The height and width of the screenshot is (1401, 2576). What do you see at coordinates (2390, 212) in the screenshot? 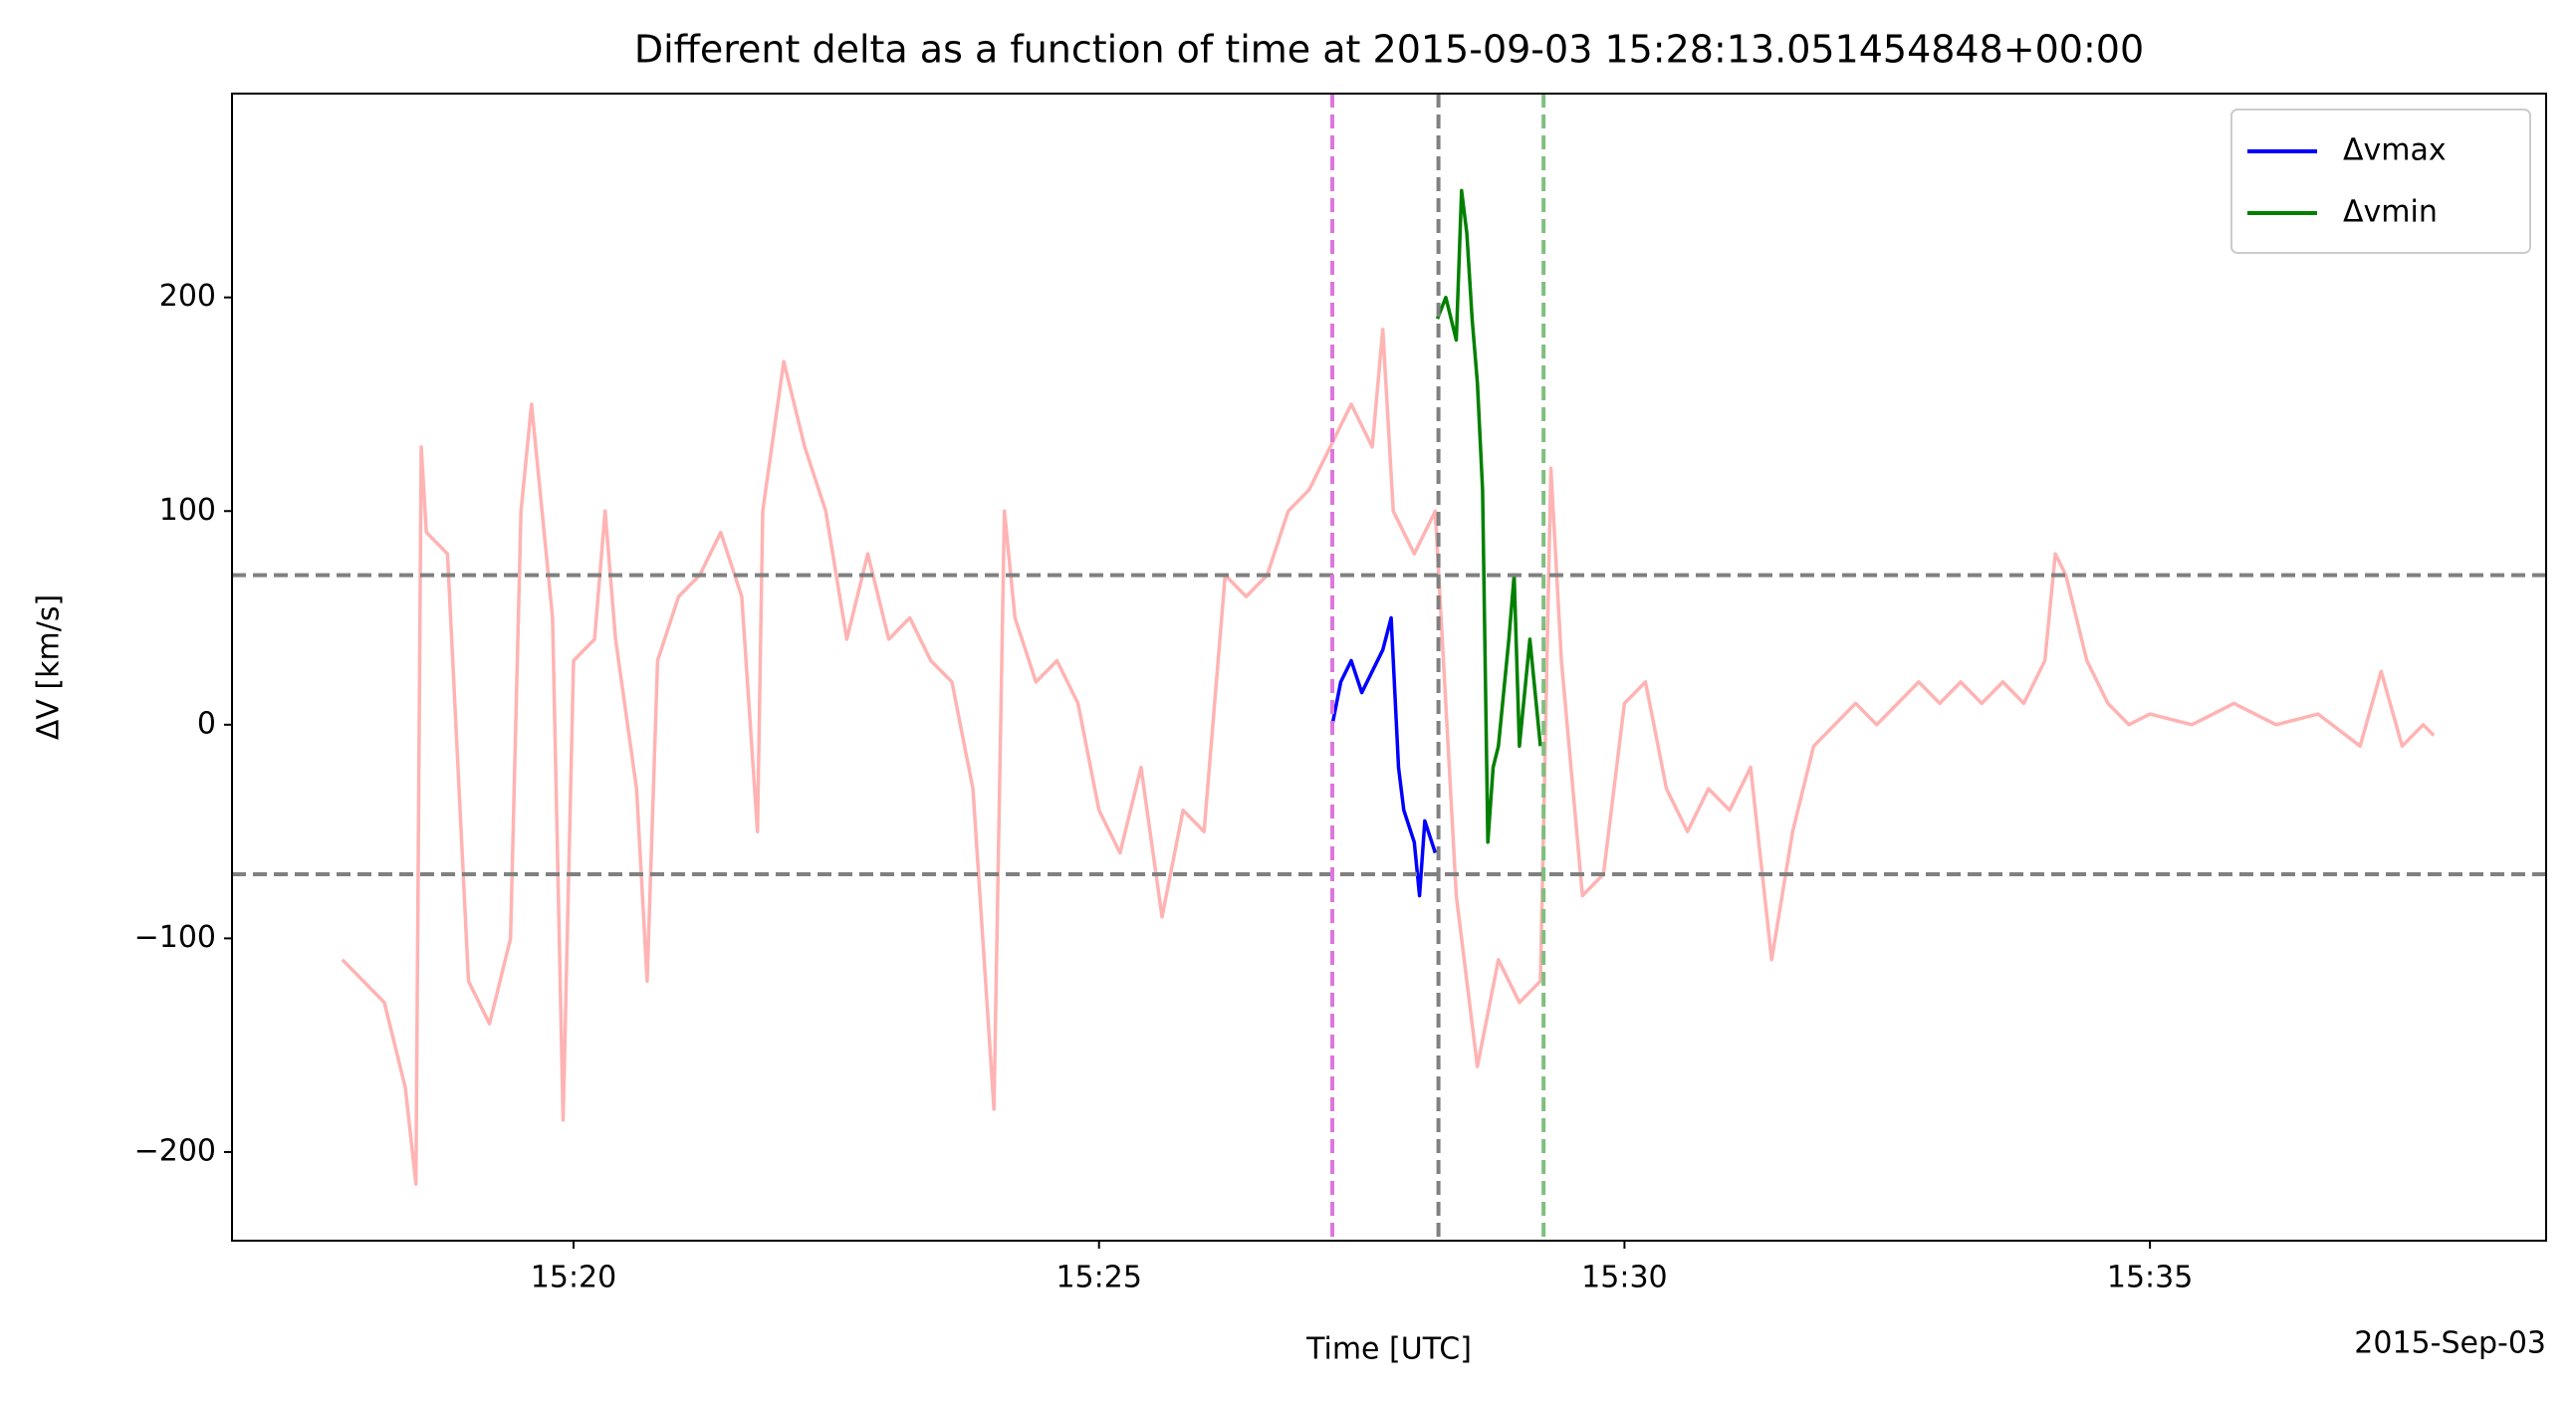
I see `legend-label: Δvmin` at bounding box center [2390, 212].